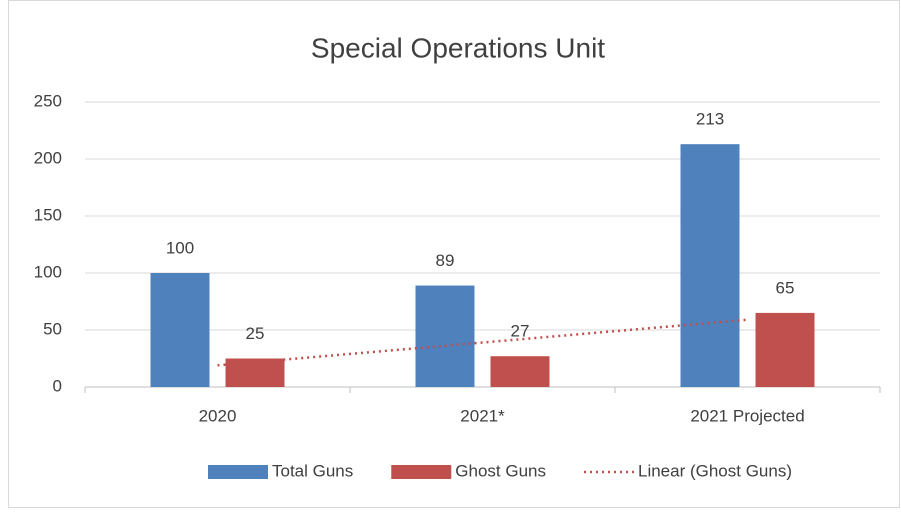 The width and height of the screenshot is (901, 513). I want to click on x-tick-label: 2020, so click(218, 415).